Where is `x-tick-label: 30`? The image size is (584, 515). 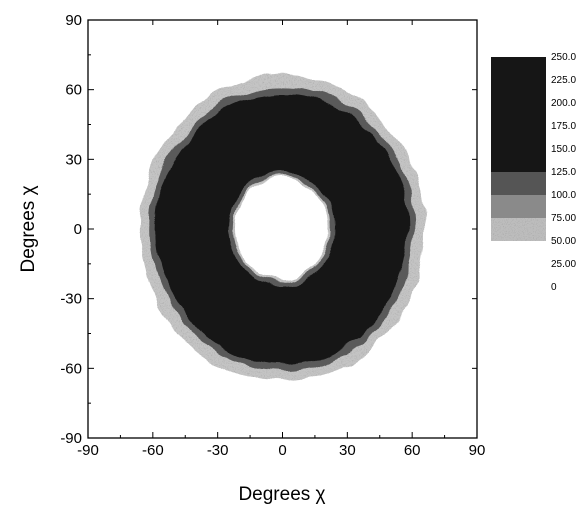
x-tick-label: 30 is located at coordinates (347, 450).